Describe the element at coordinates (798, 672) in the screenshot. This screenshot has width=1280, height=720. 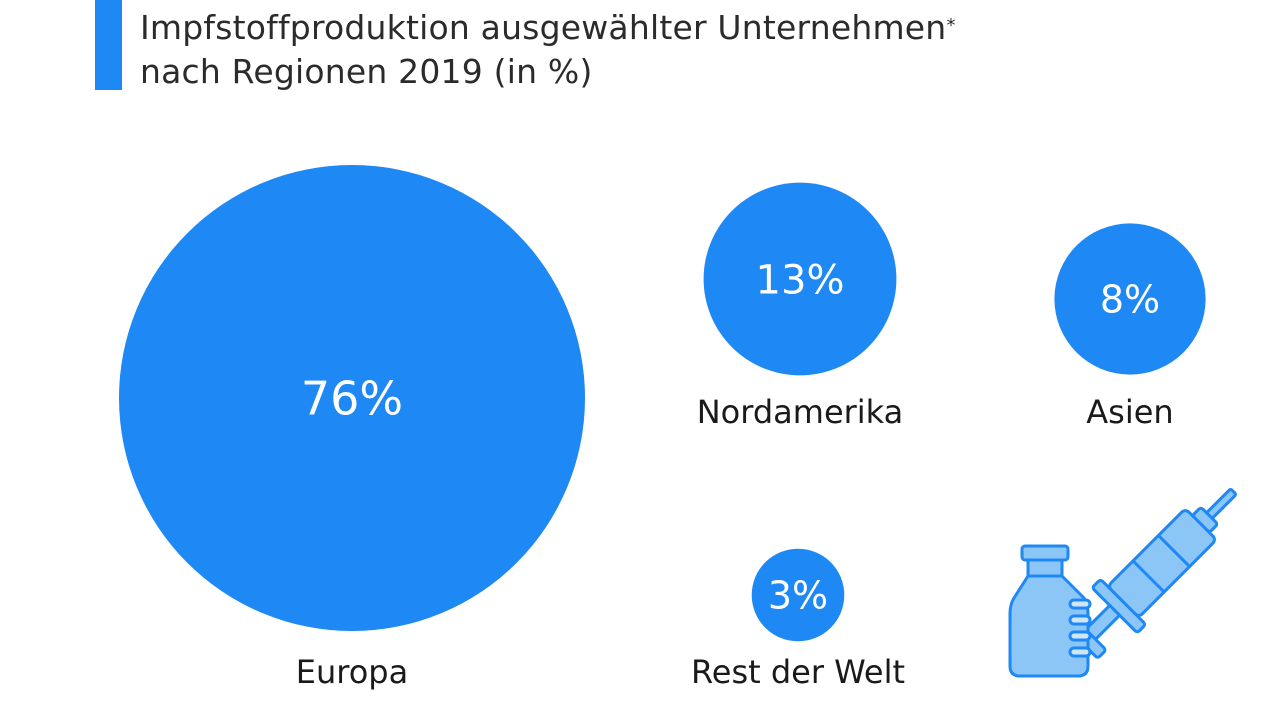
I see `bubble-label-rest-der-welt: Rest der Welt` at that location.